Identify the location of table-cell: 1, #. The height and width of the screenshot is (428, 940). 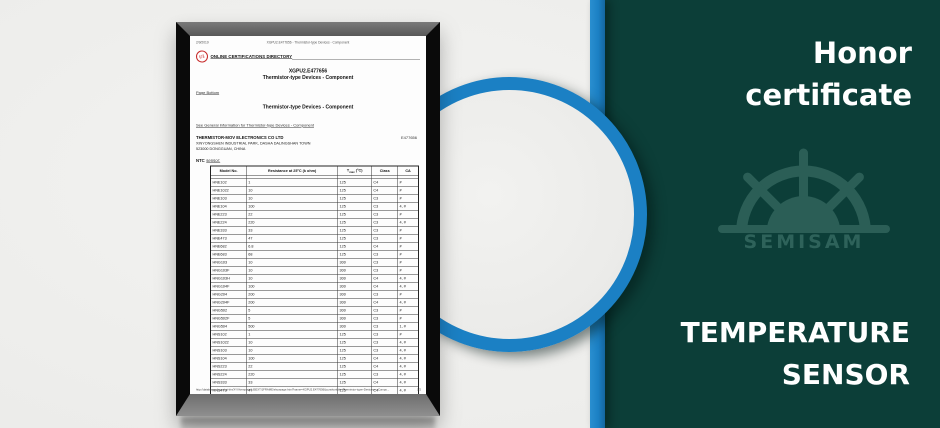
(408, 326).